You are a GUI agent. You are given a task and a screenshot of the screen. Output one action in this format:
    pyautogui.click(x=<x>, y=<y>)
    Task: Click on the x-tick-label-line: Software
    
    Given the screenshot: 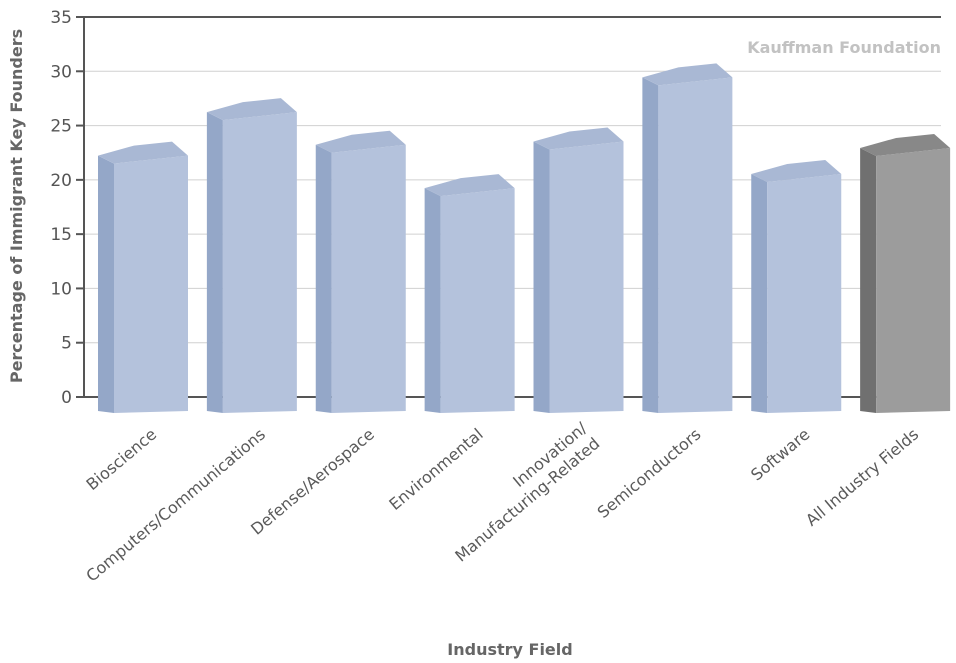 What is the action you would take?
    pyautogui.click(x=780, y=455)
    